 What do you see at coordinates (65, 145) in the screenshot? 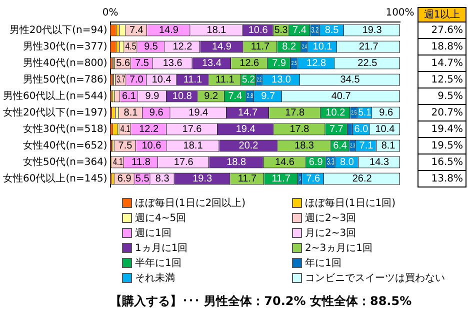
I see `y-tick-label: 女性40代(n=652)` at bounding box center [65, 145].